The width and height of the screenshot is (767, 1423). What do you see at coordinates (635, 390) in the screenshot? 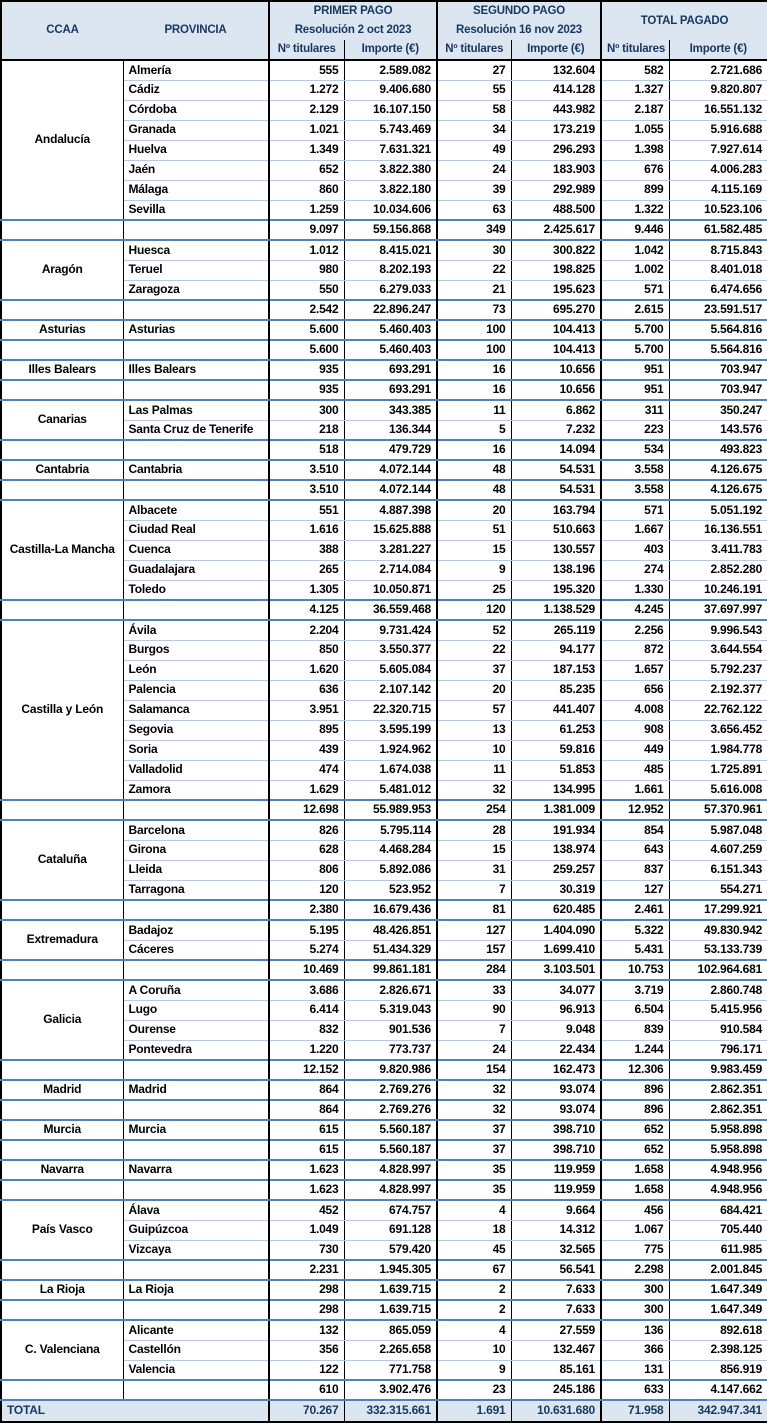
I see `subtotal-value-cell: 951` at bounding box center [635, 390].